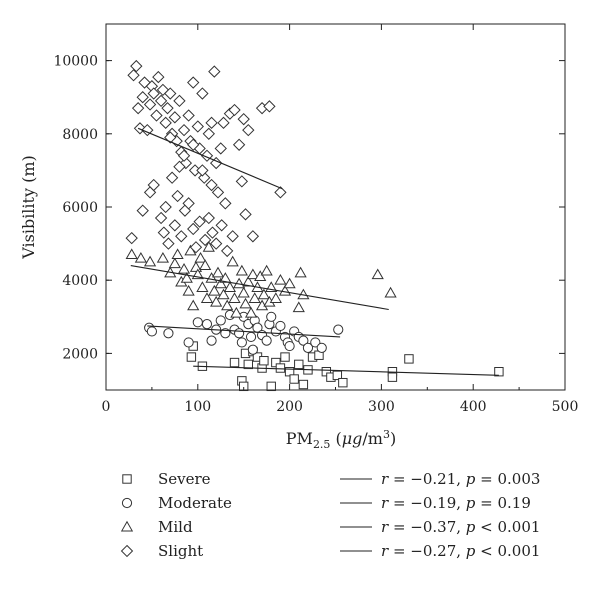 The image size is (600, 589). I want to click on legend-stat-severe: r = −0.21, p = 0.003, so click(460, 479).